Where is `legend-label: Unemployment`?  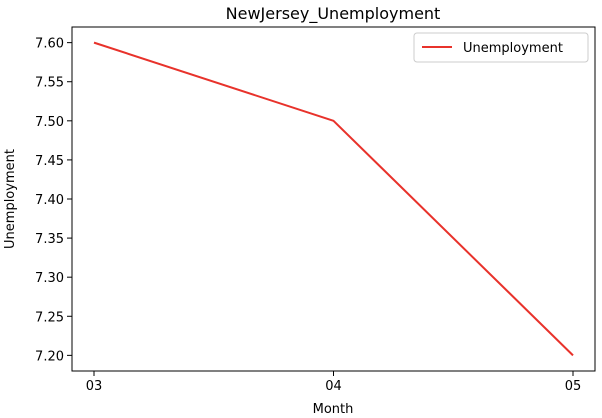 legend-label: Unemployment is located at coordinates (513, 48).